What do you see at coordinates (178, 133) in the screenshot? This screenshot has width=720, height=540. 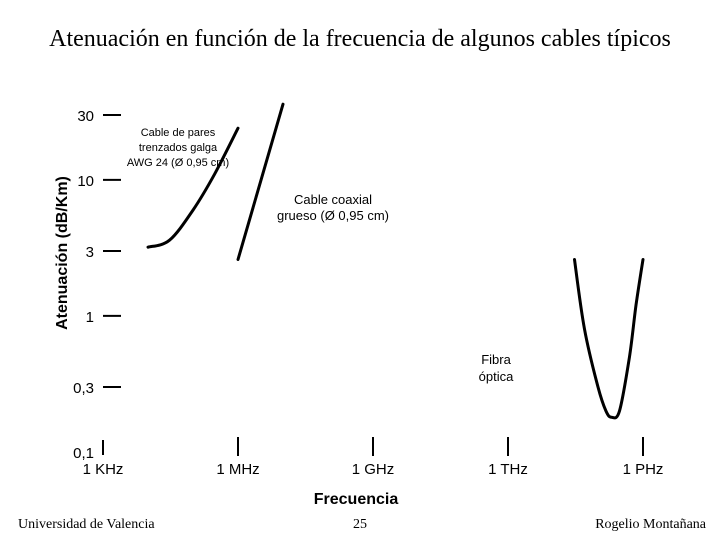 I see `series-label-1-line: Cable de pares` at bounding box center [178, 133].